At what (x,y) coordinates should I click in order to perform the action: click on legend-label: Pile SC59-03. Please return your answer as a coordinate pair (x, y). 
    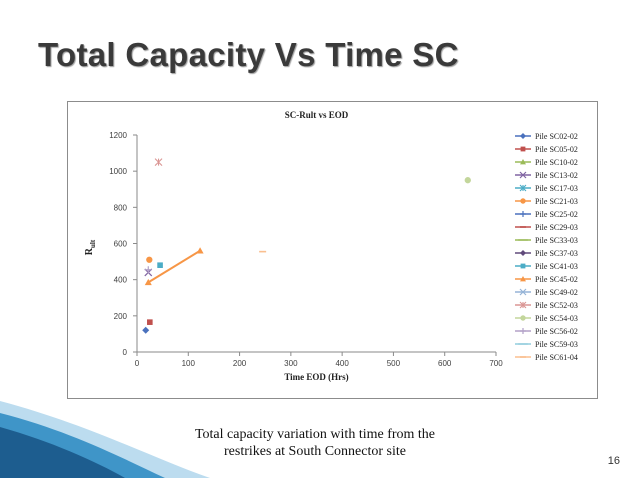
    Looking at the image, I should click on (556, 344).